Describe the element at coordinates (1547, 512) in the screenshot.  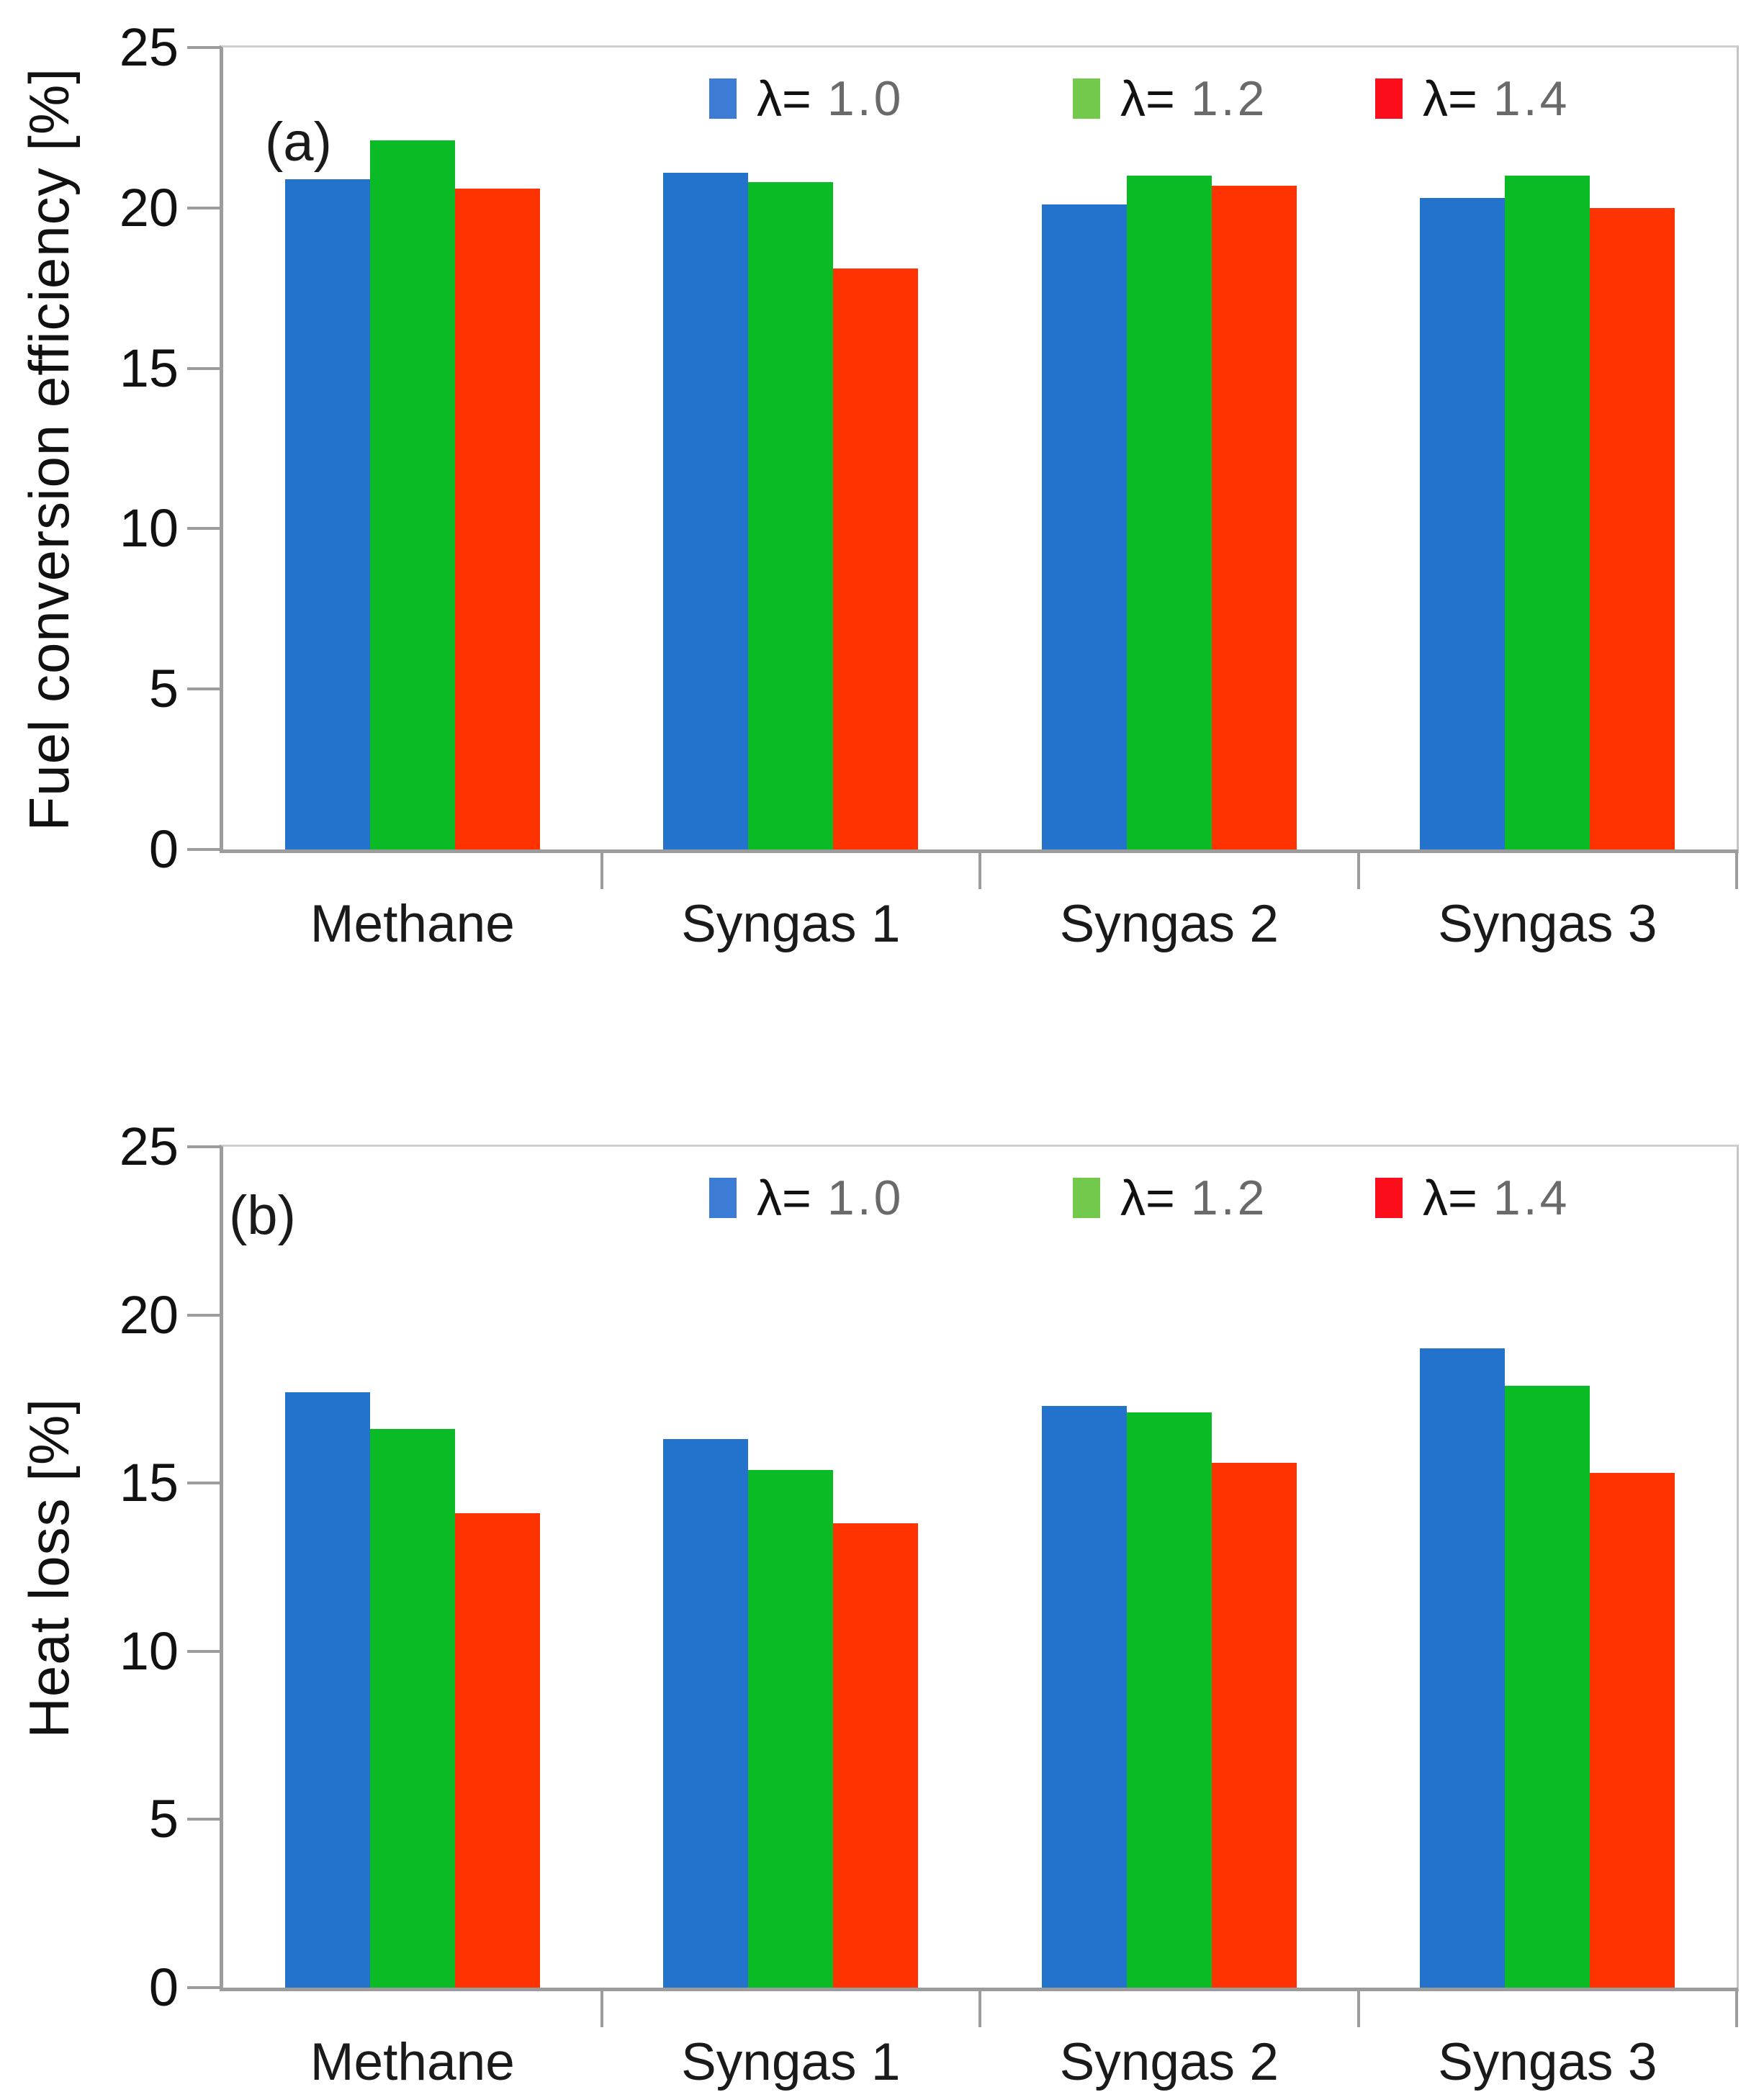
I see `bar-a-syngas3-λ=1.2` at that location.